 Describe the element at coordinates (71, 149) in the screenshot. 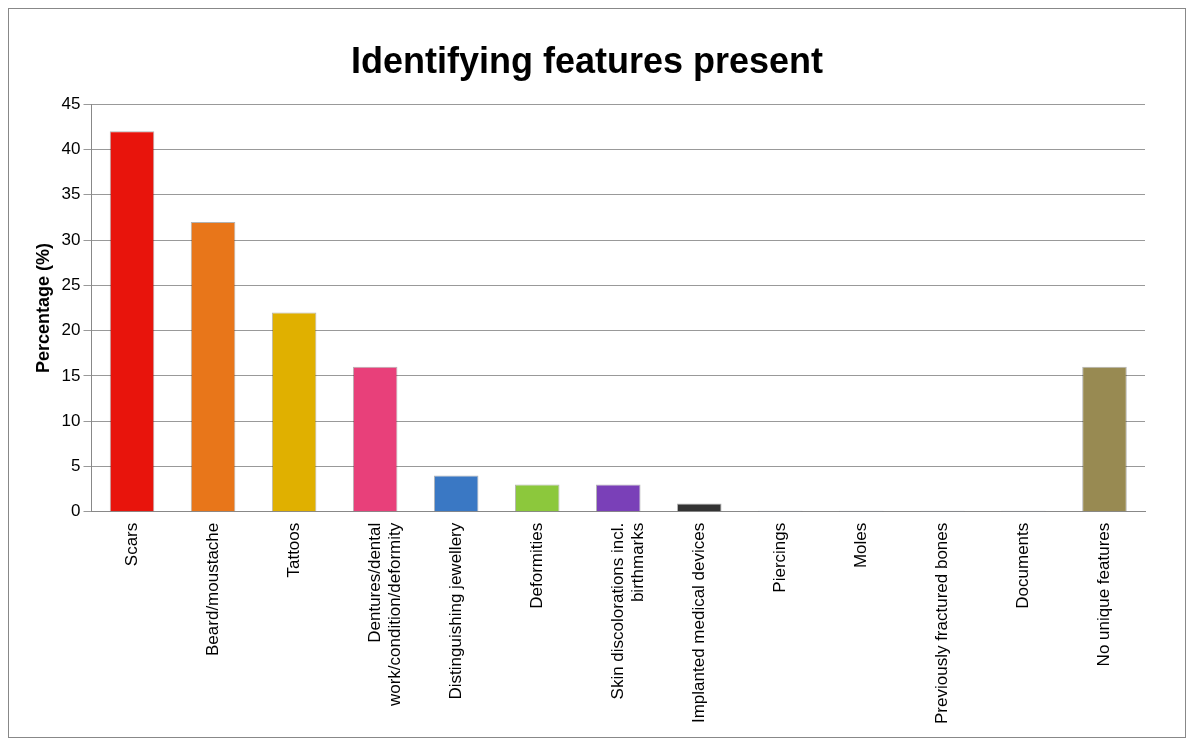

I see `y-tick-label: 40` at that location.